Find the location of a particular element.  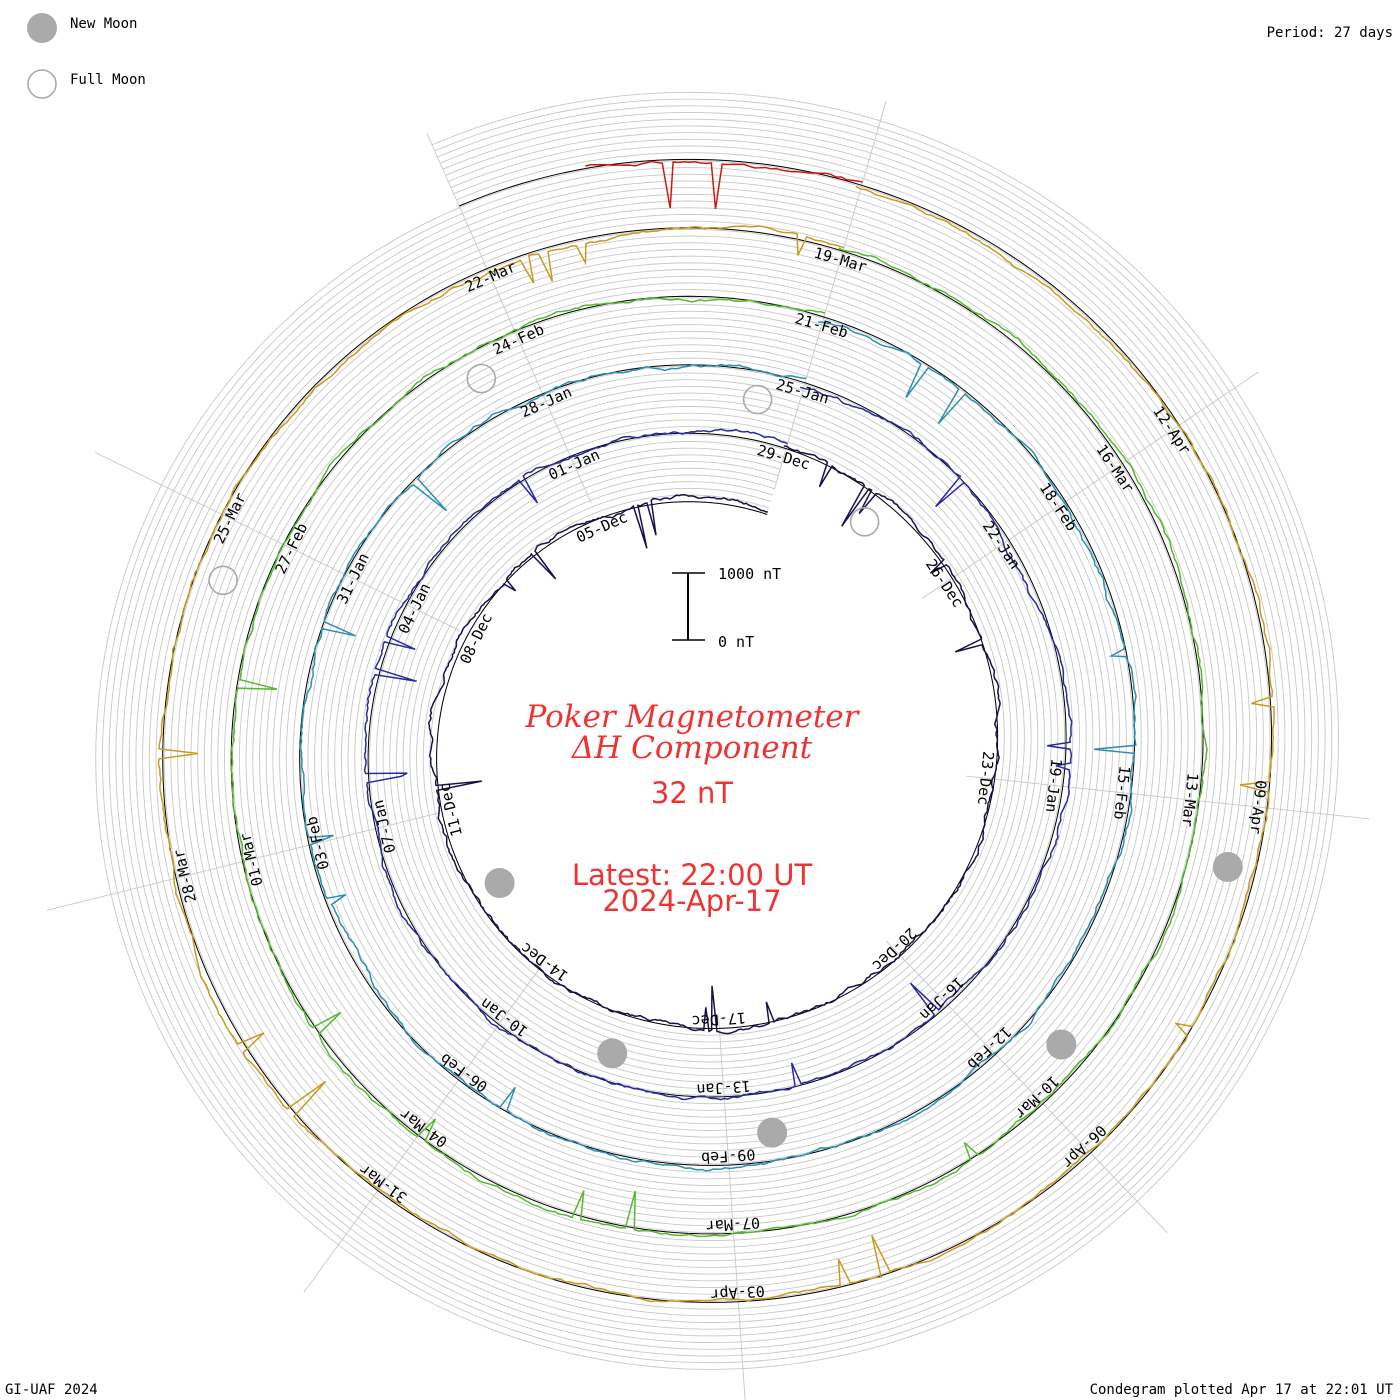

date-label: 13-Jan is located at coordinates (723, 1088).